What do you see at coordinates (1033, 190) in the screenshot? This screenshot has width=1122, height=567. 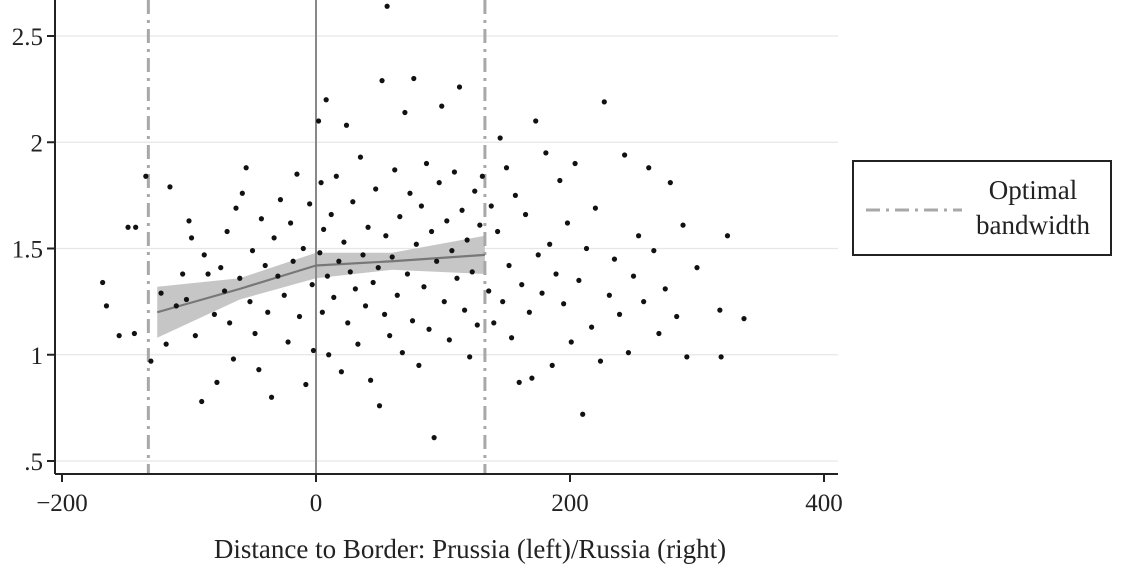 I see `legend-label-line-1: Optimal` at bounding box center [1033, 190].